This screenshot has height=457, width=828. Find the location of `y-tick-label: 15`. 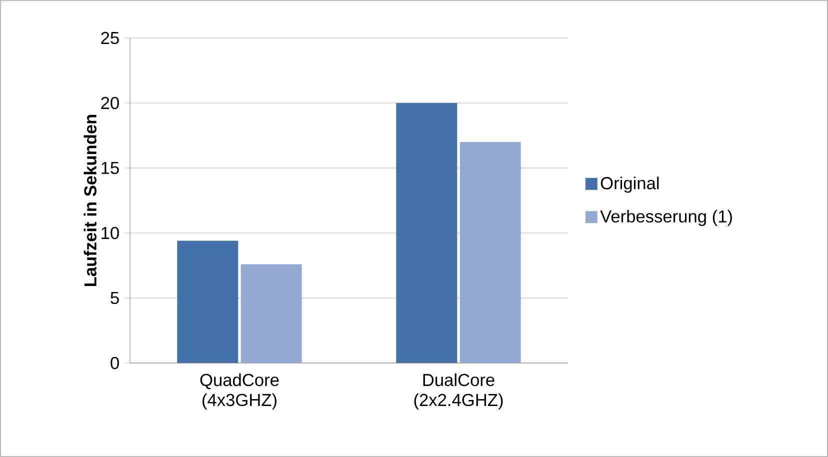

y-tick-label: 15 is located at coordinates (110, 168).